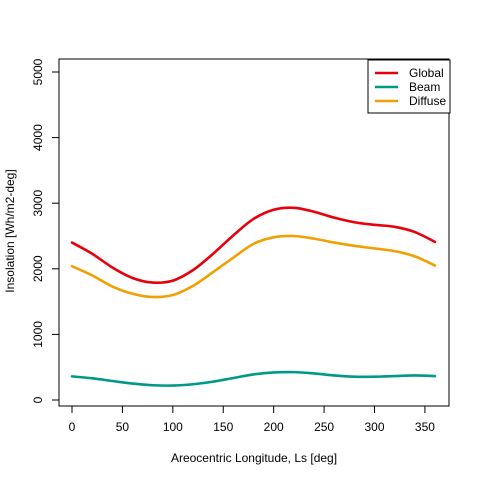 This screenshot has height=480, width=480. Describe the element at coordinates (173, 427) in the screenshot. I see `x-tick-label: 100` at that location.